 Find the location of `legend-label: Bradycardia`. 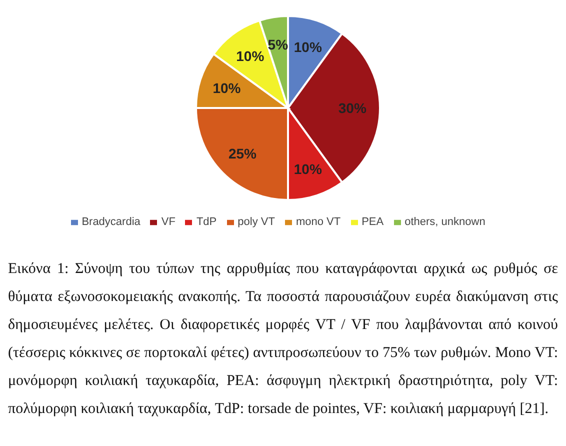

legend-label: Bradycardia is located at coordinates (111, 222).